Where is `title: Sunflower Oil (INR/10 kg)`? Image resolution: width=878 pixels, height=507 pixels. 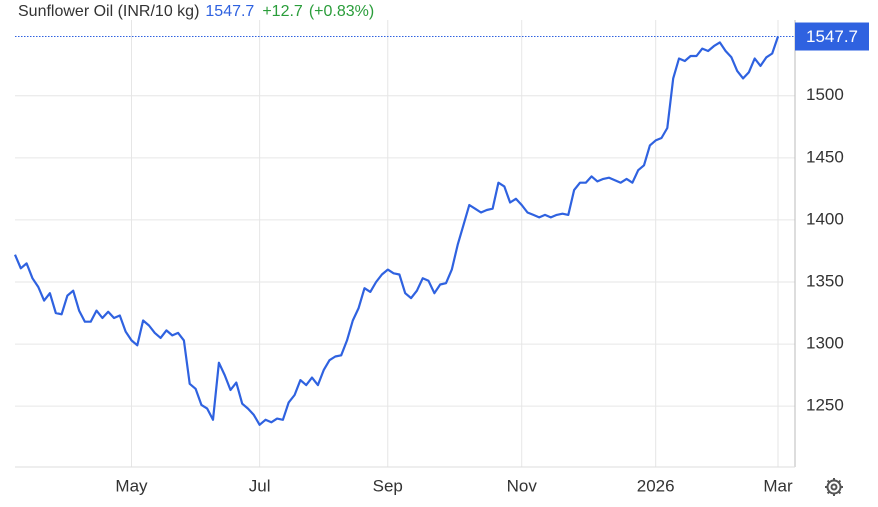 title: Sunflower Oil (INR/10 kg) is located at coordinates (108, 11).